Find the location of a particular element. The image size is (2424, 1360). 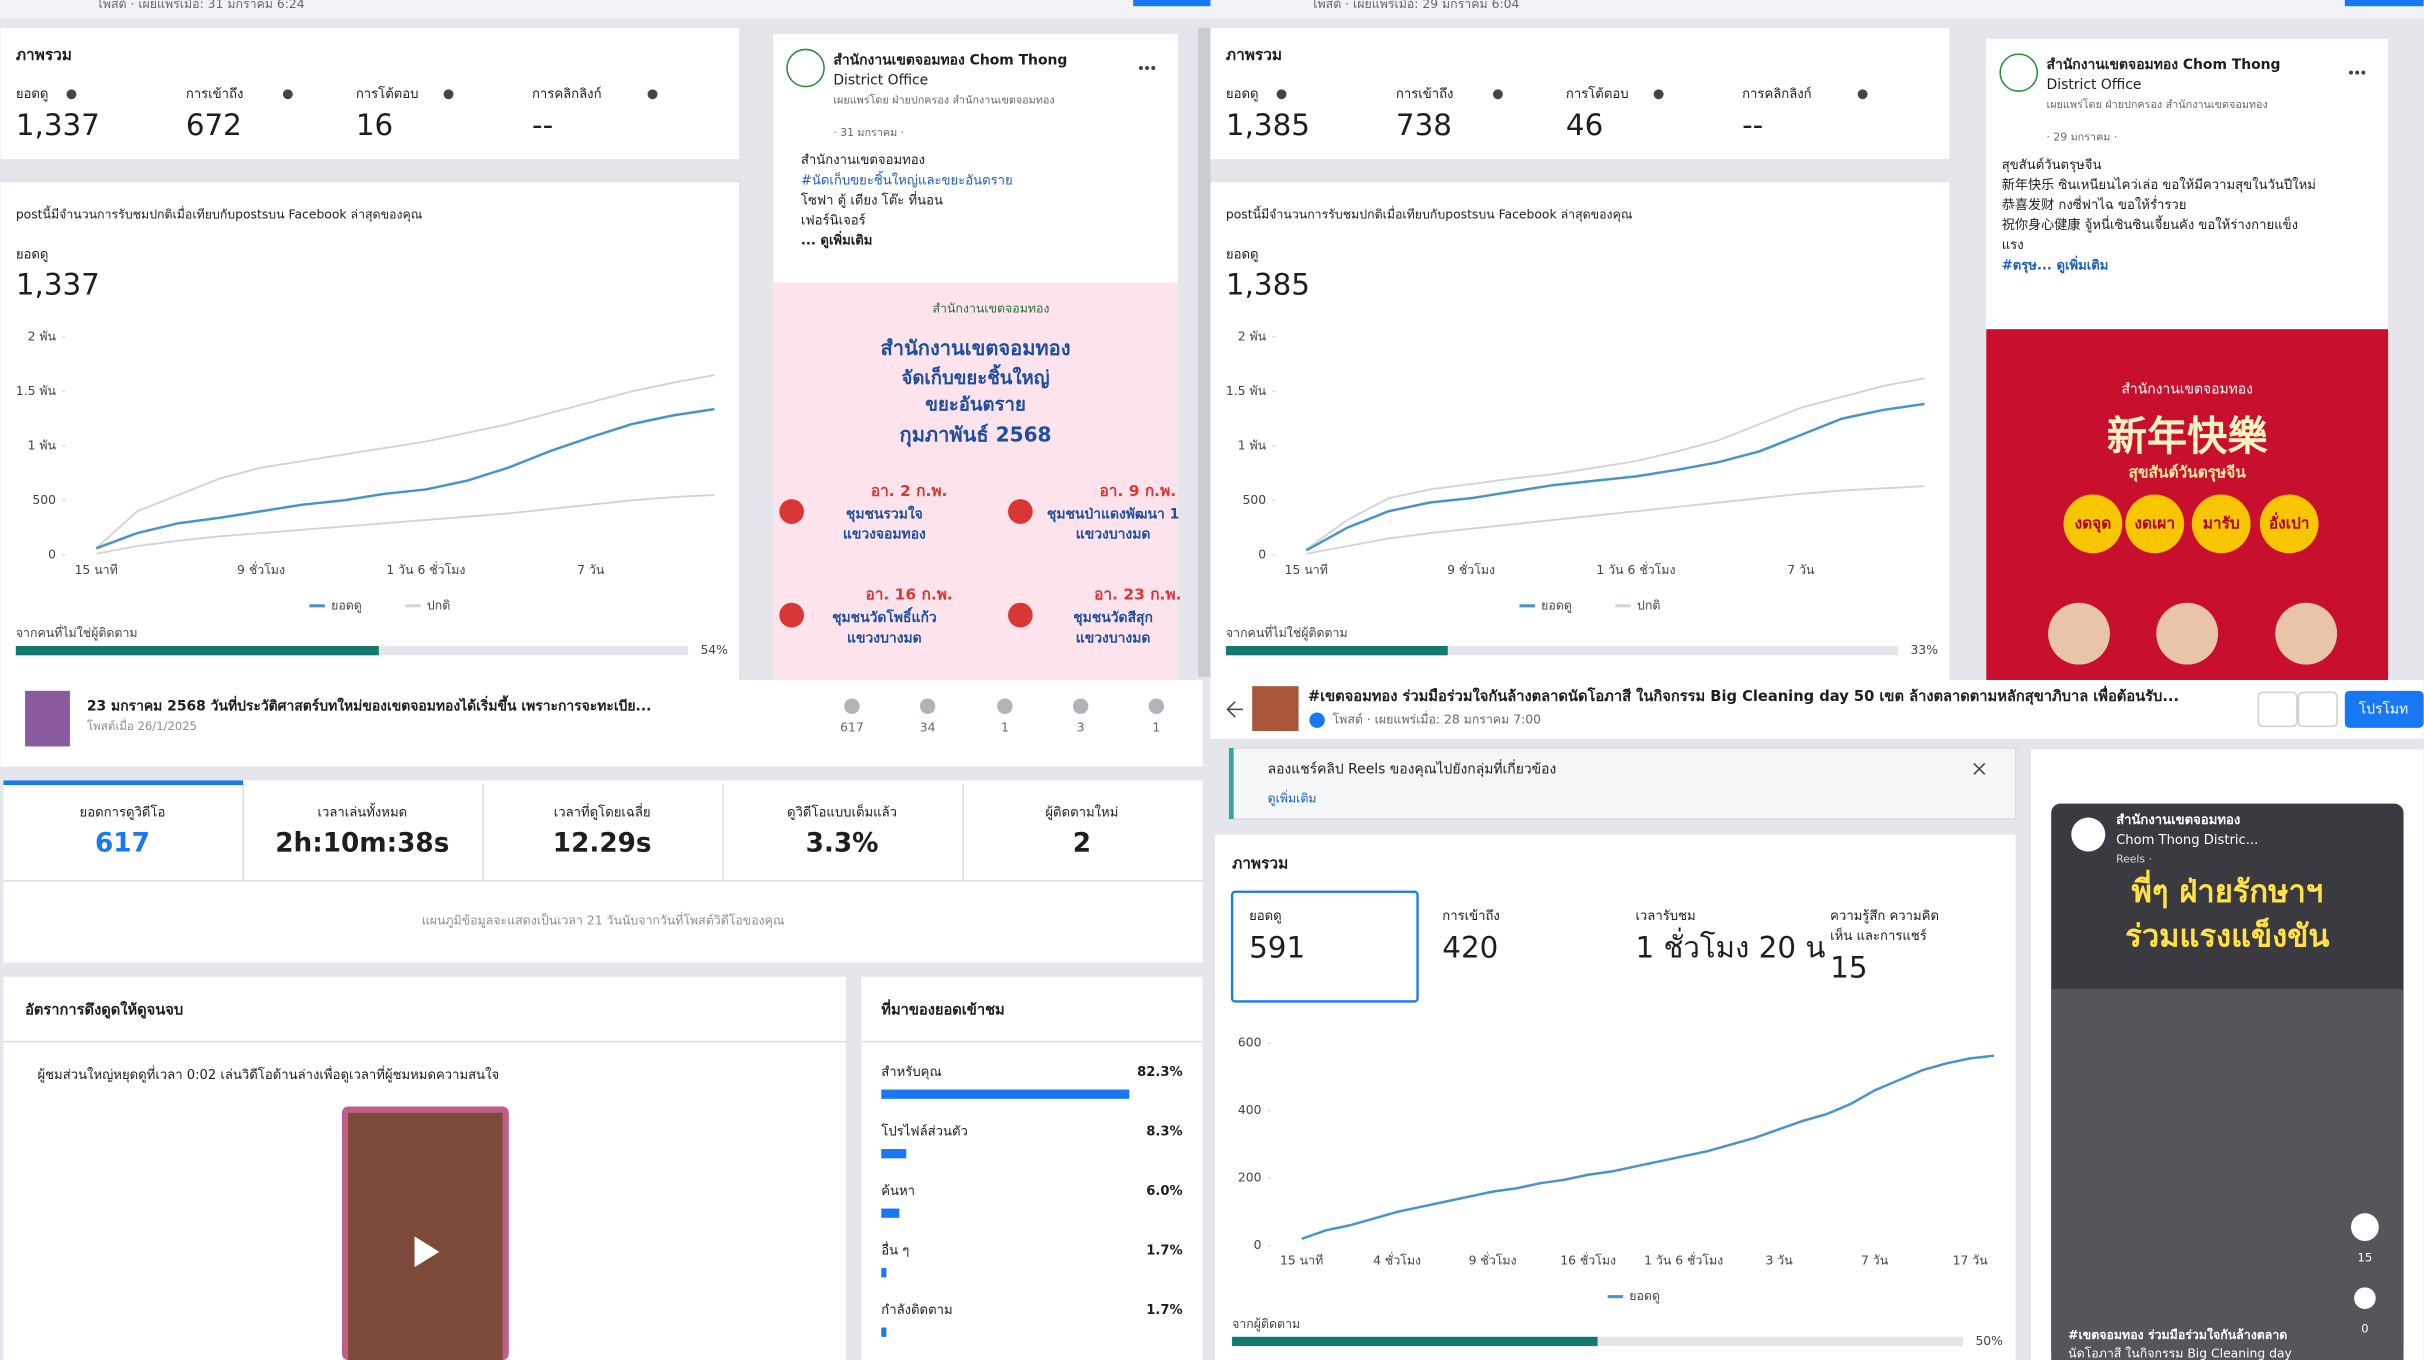

category-label: สำหรับคุณ is located at coordinates (911, 1072).